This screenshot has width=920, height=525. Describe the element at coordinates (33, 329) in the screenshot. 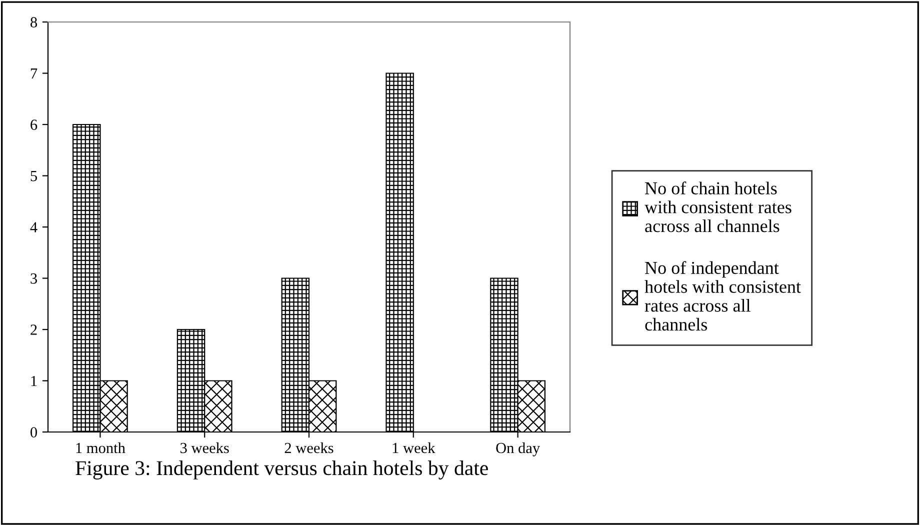

I see `y-tick-label: 2` at that location.